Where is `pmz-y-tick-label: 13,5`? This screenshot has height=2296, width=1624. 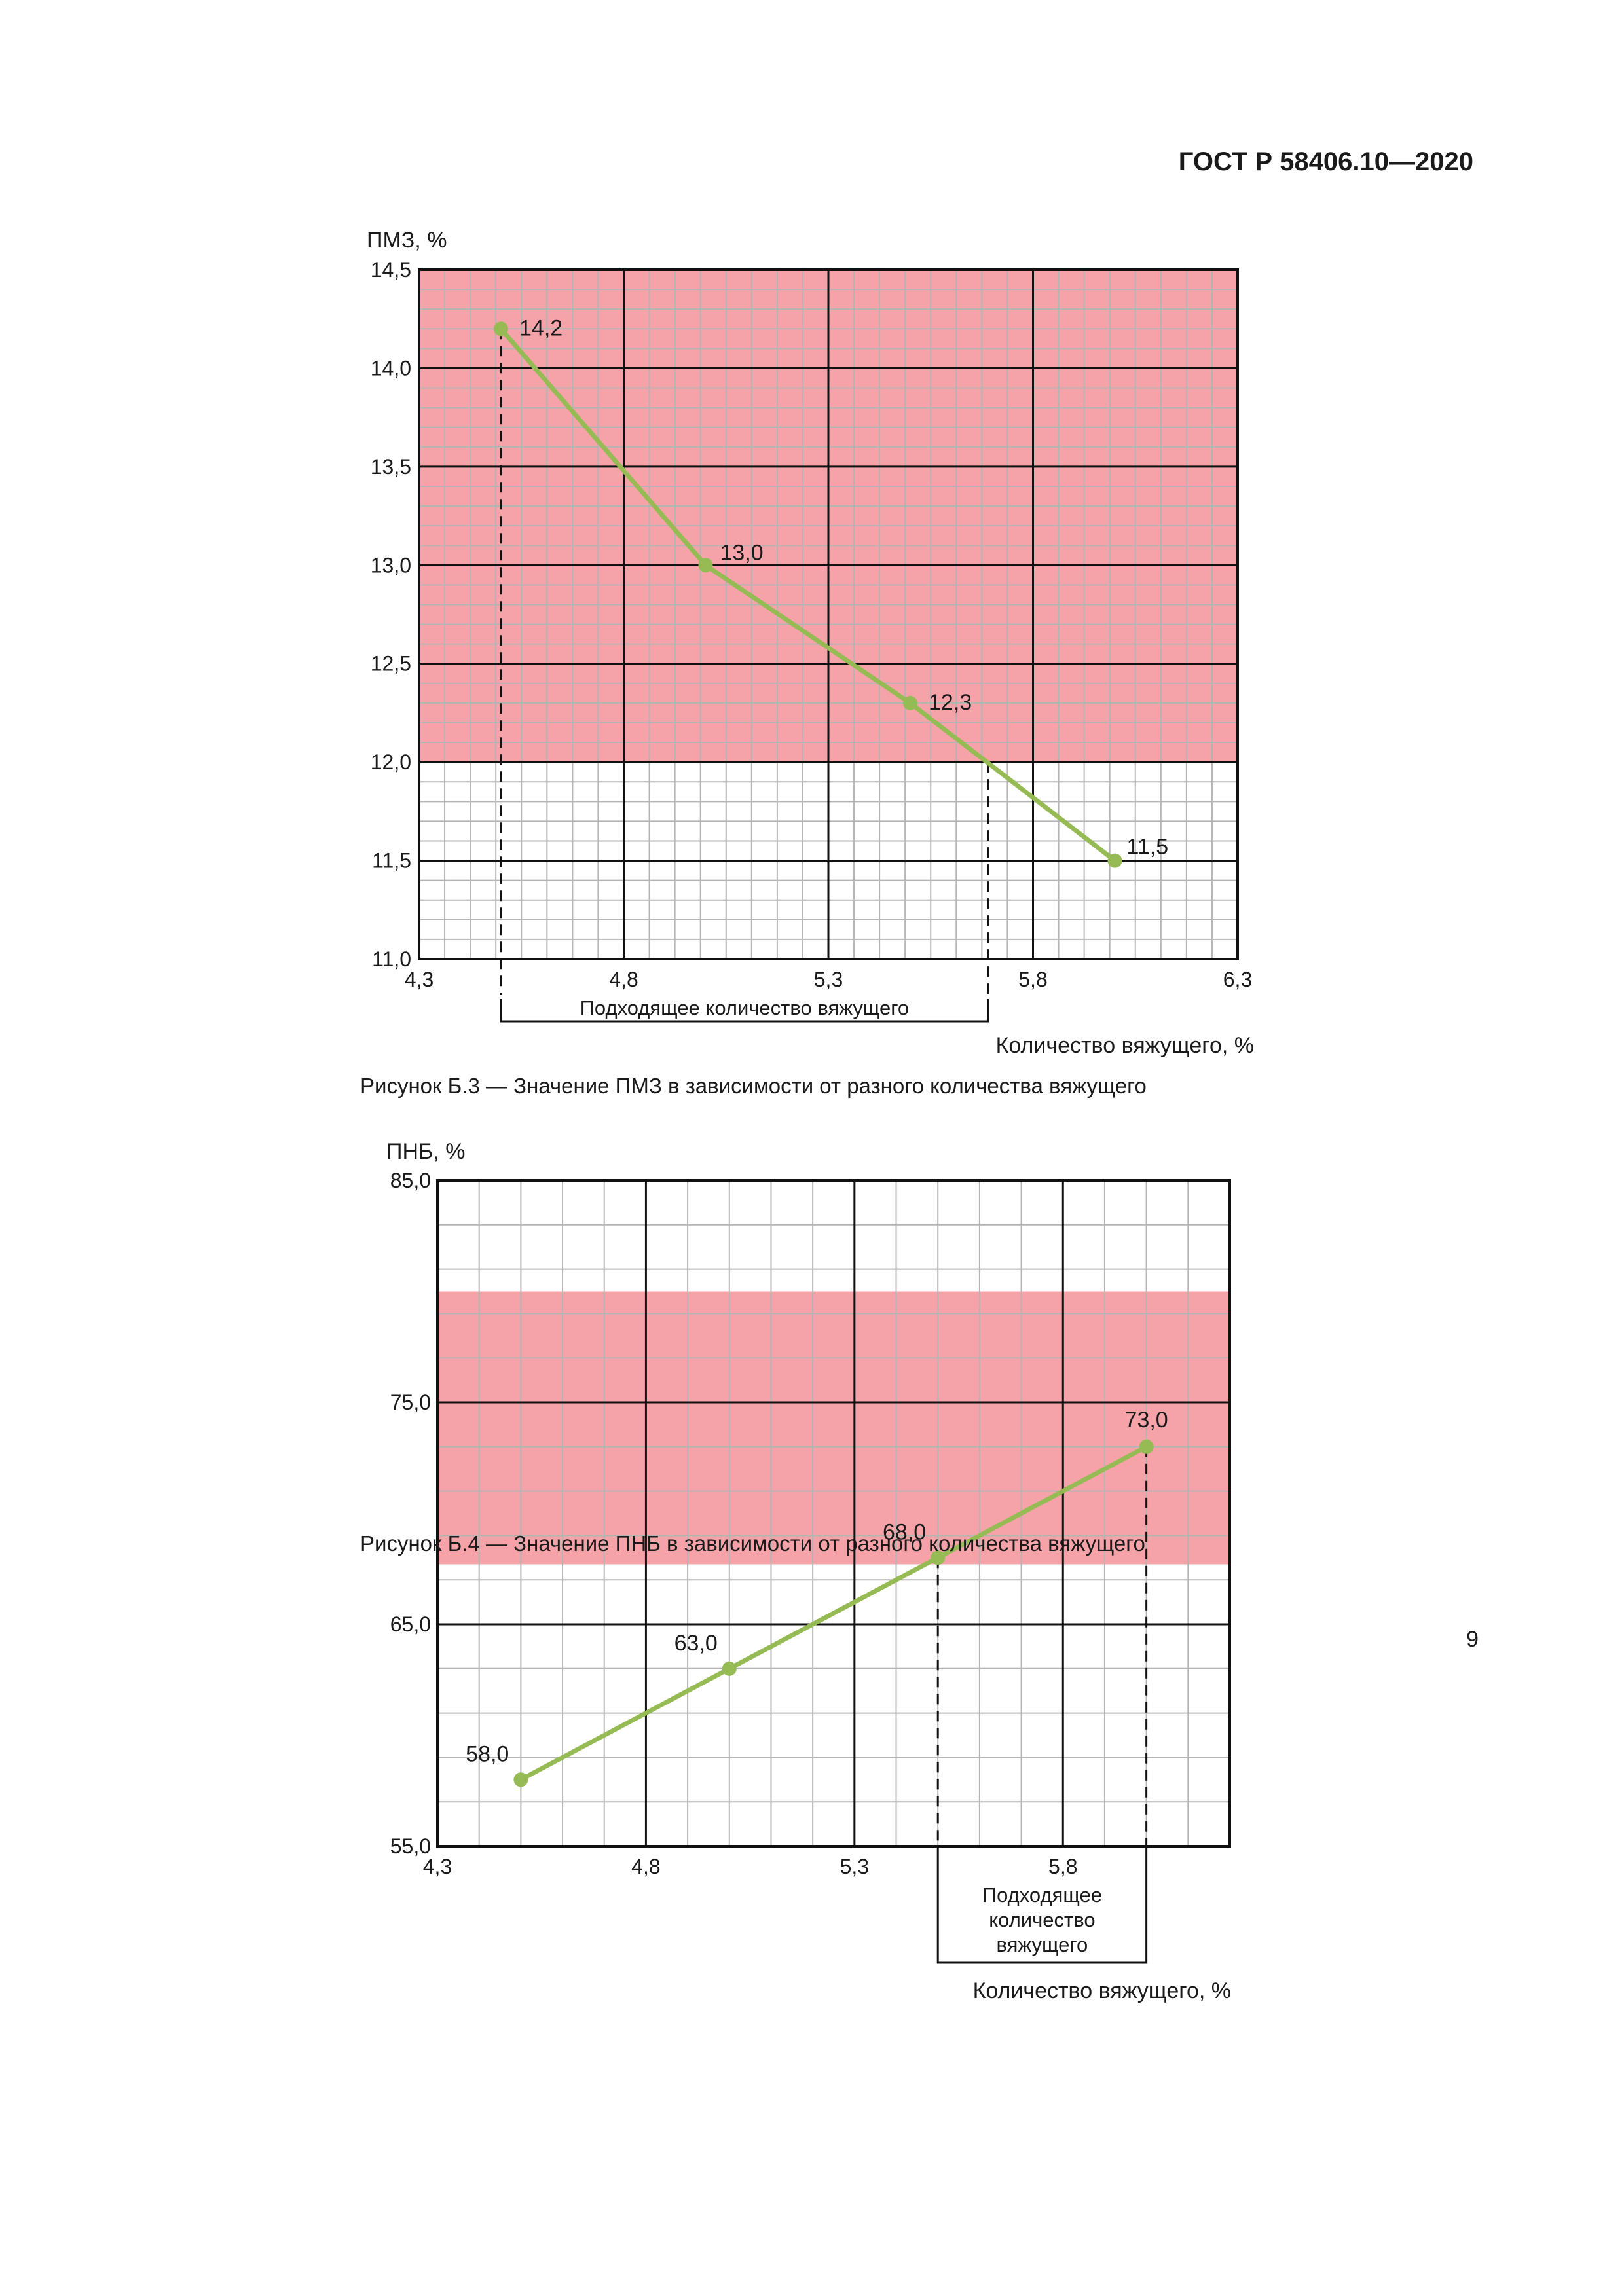
pmz-y-tick-label: 13,5 is located at coordinates (391, 467).